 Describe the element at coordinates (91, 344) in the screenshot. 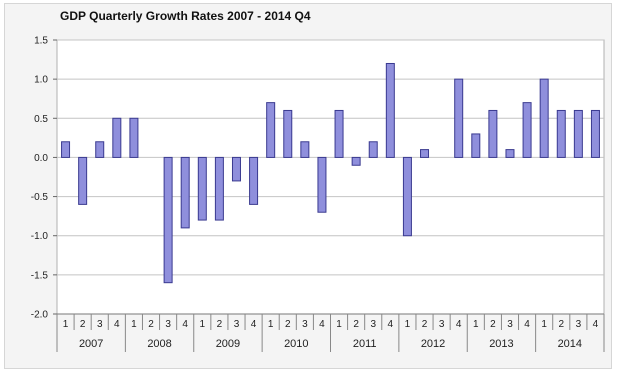

I see `year-label: 2007` at that location.